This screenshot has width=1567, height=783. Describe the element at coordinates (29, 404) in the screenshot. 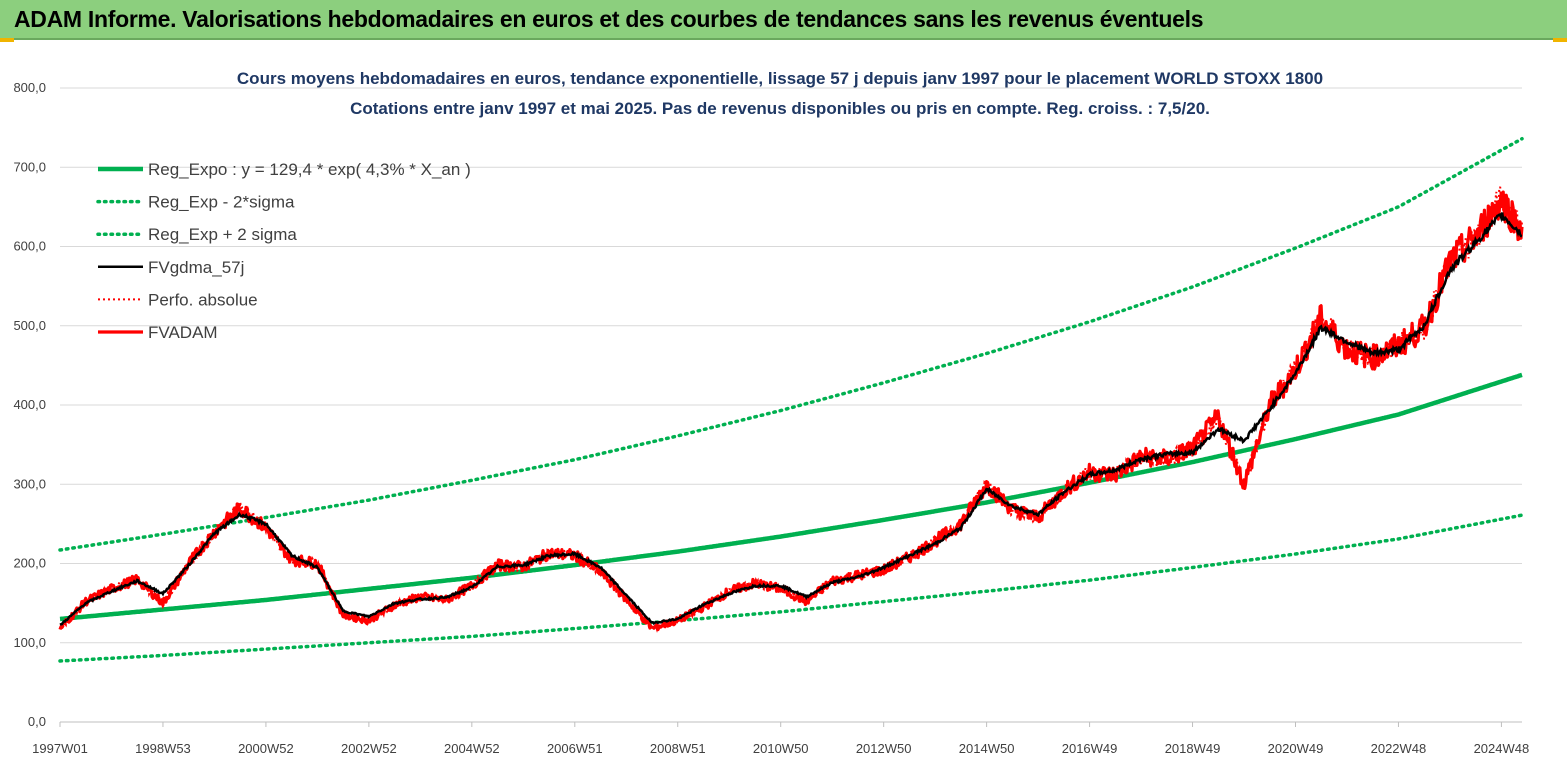

I see `y-tick-label: 400,0` at that location.